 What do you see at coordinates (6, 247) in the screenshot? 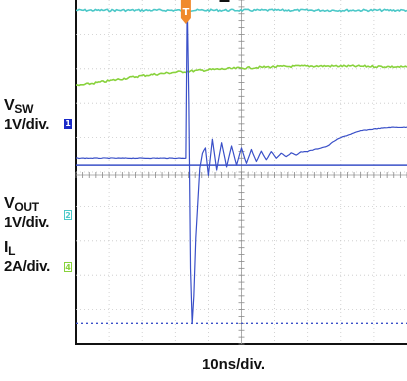
I see `channel-4-name: I` at bounding box center [6, 247].